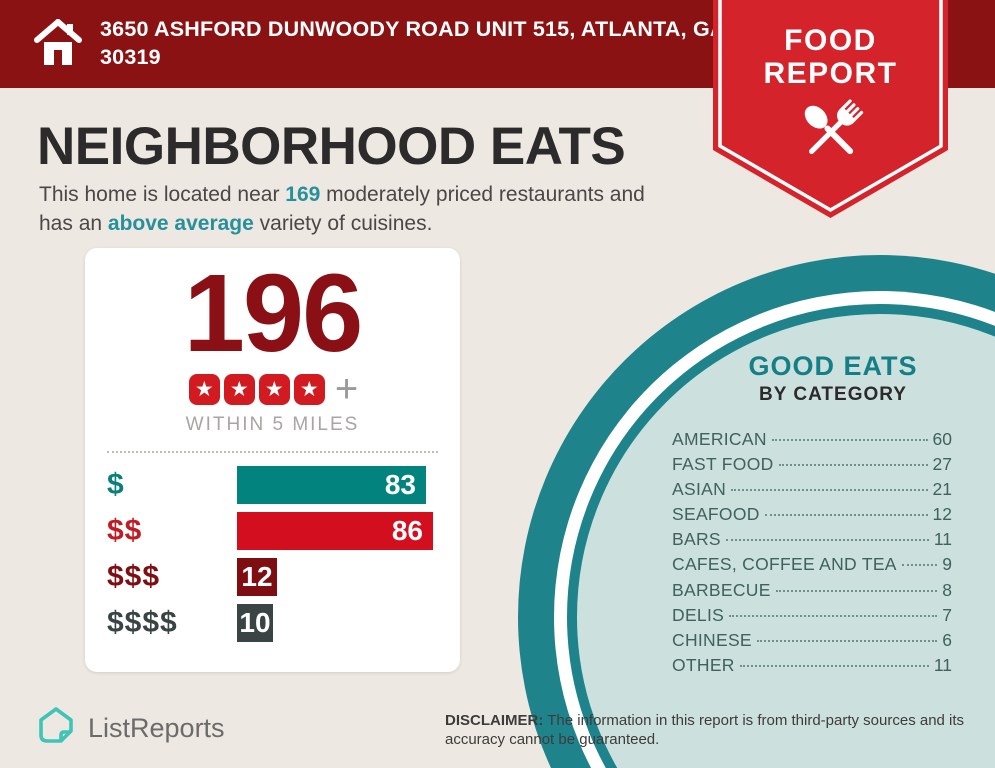 The height and width of the screenshot is (768, 995). Describe the element at coordinates (335, 531) in the screenshot. I see `price-bar: 86` at that location.